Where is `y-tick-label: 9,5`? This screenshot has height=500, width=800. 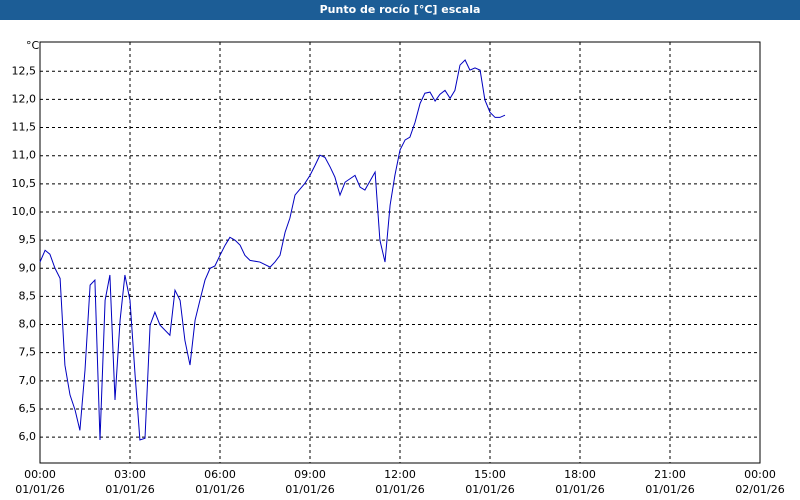
y-tick-label: 9,5 is located at coordinates (28, 239).